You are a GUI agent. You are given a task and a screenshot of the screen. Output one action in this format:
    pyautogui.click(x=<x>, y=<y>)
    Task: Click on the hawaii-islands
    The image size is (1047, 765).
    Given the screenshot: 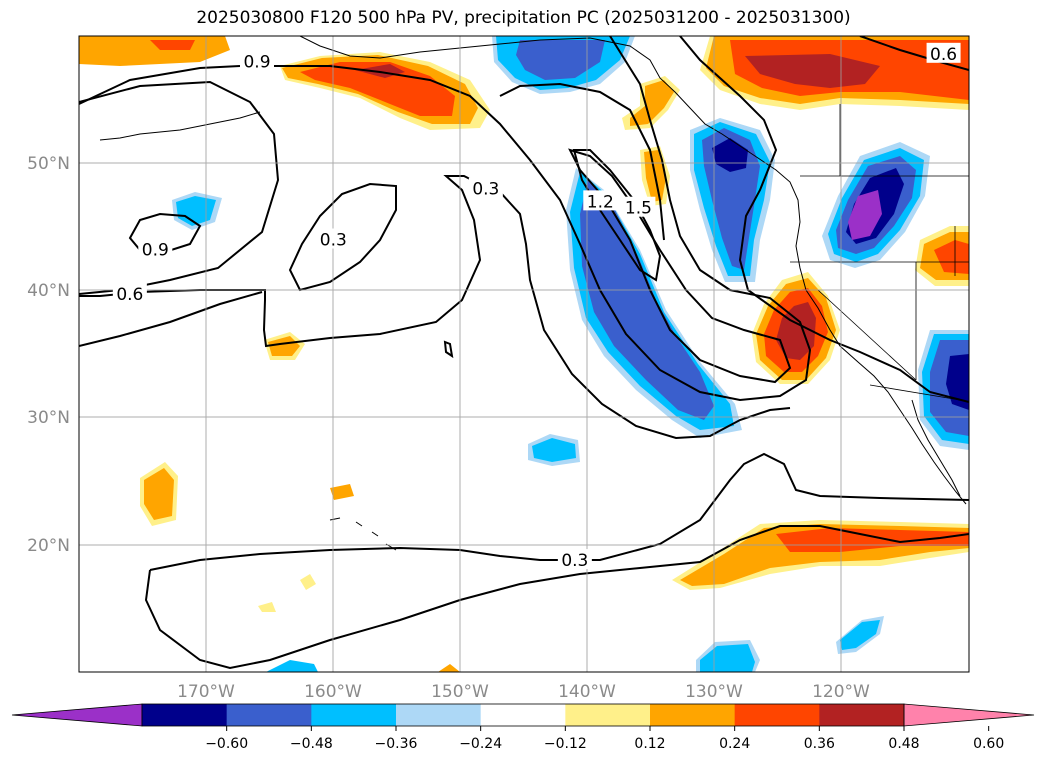 What is the action you would take?
    pyautogui.click(x=363, y=534)
    